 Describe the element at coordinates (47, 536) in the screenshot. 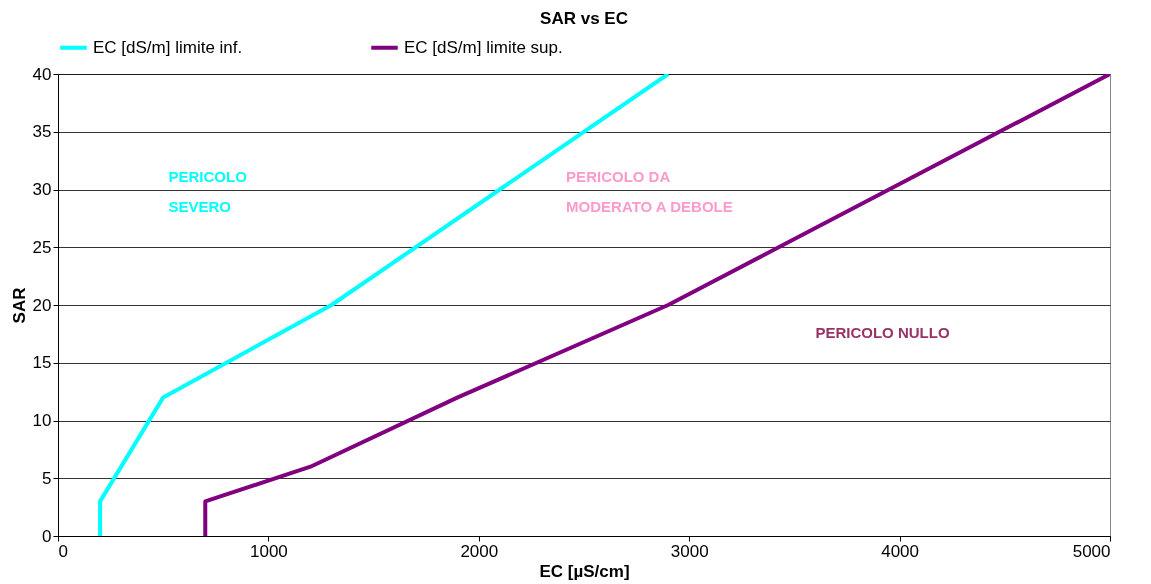

I see `y-tick-label: 0` at that location.